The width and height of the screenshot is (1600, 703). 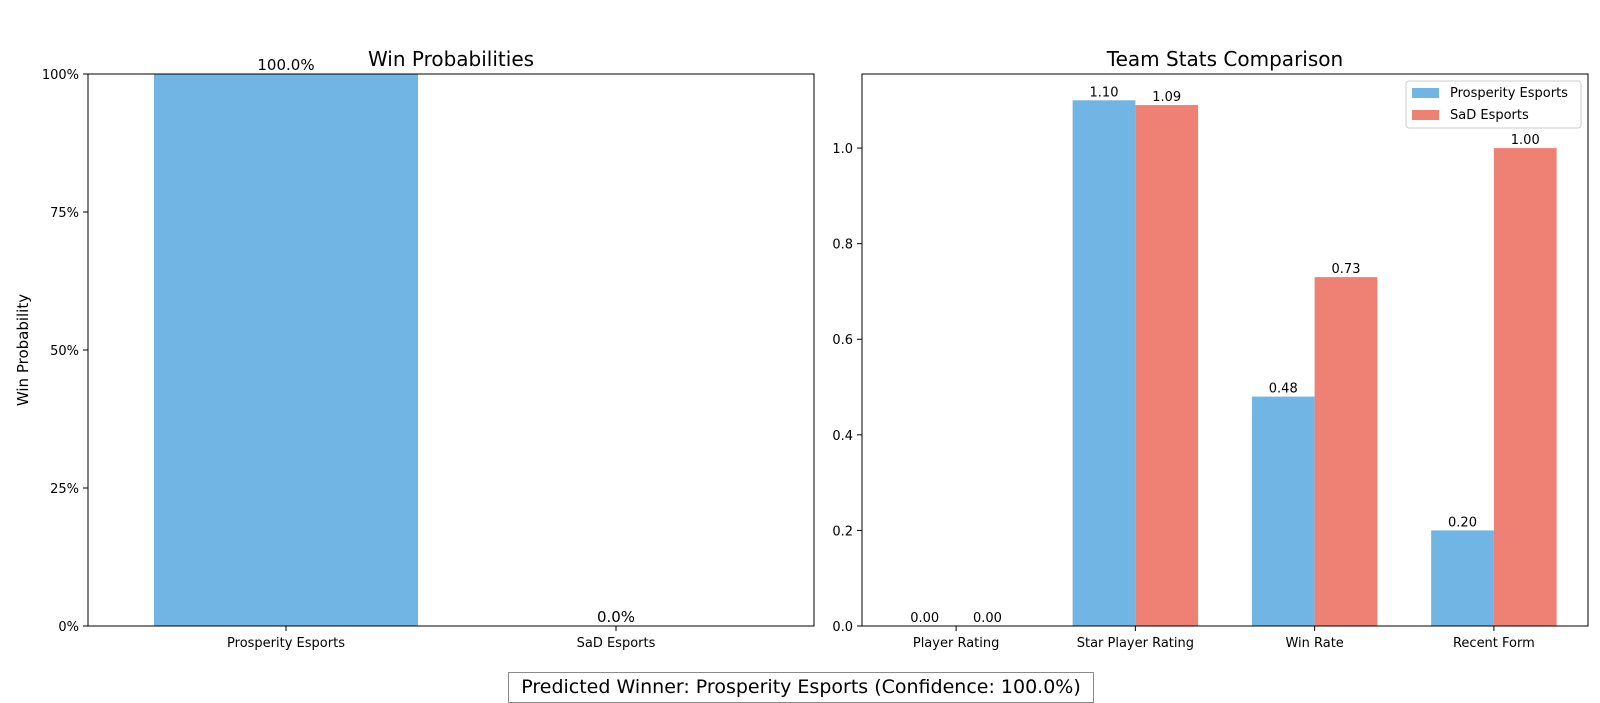 I want to click on legend-box, so click(x=1493, y=104).